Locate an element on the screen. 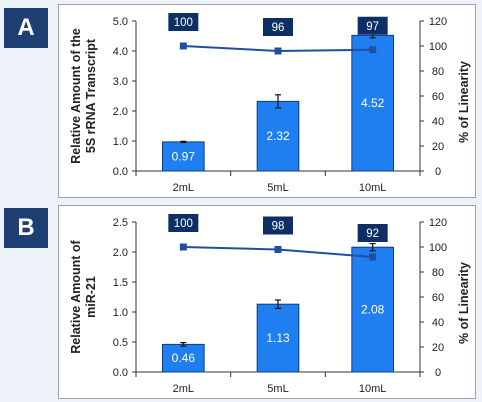 This screenshot has height=402, width=482. bar-value-label: 0.46 is located at coordinates (184, 358).